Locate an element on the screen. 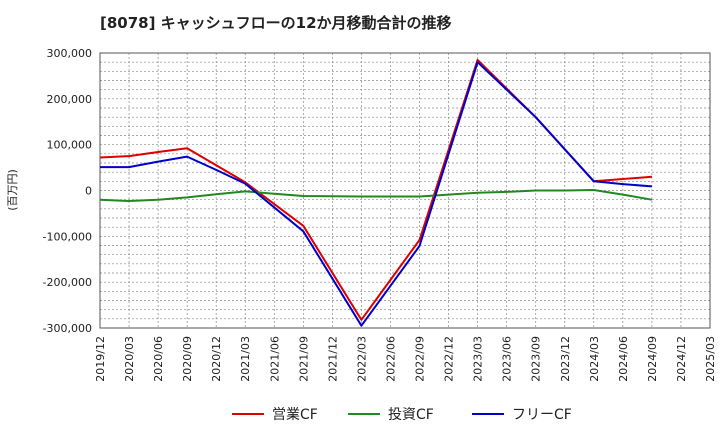 The image size is (720, 440). x-tick-label: 2022/06 is located at coordinates (390, 359).